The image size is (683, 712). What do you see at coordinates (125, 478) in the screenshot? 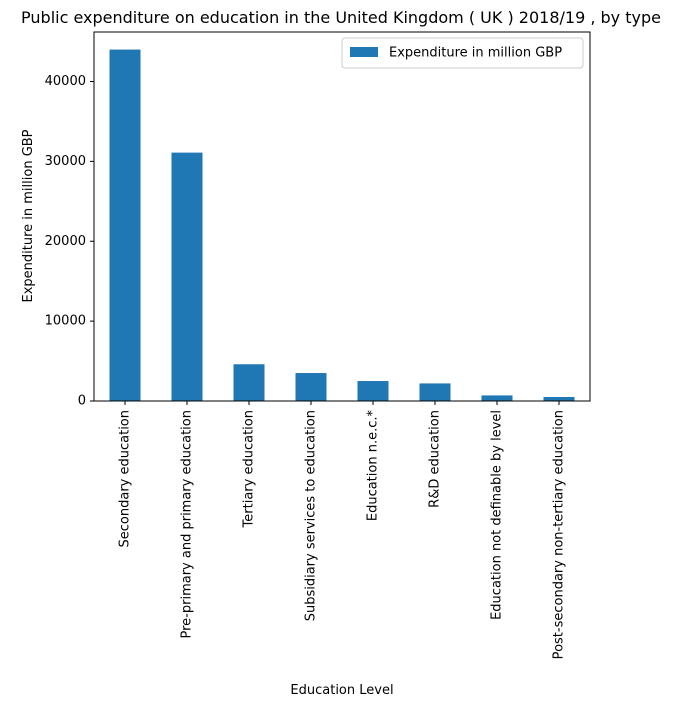
I see `x-tick-label: Secondary education` at bounding box center [125, 478].